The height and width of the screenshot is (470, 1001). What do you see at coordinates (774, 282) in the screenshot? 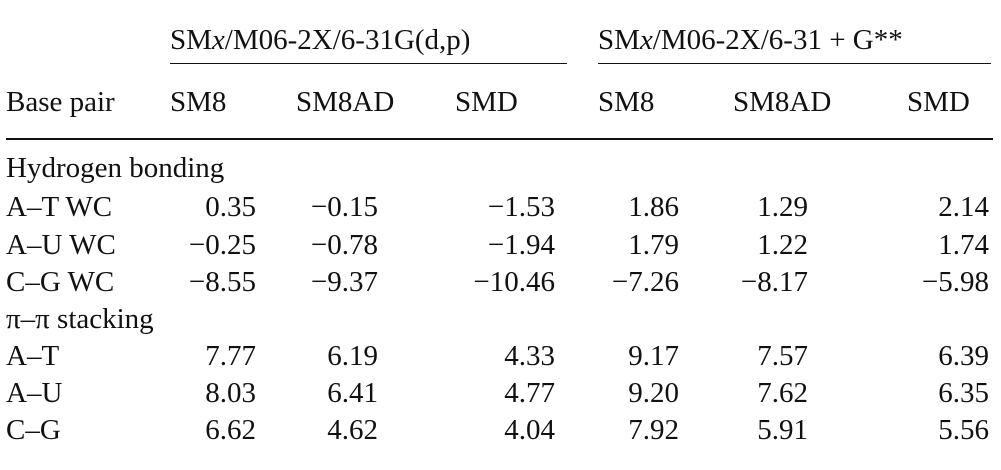
I see `cell: −8.17` at bounding box center [774, 282].